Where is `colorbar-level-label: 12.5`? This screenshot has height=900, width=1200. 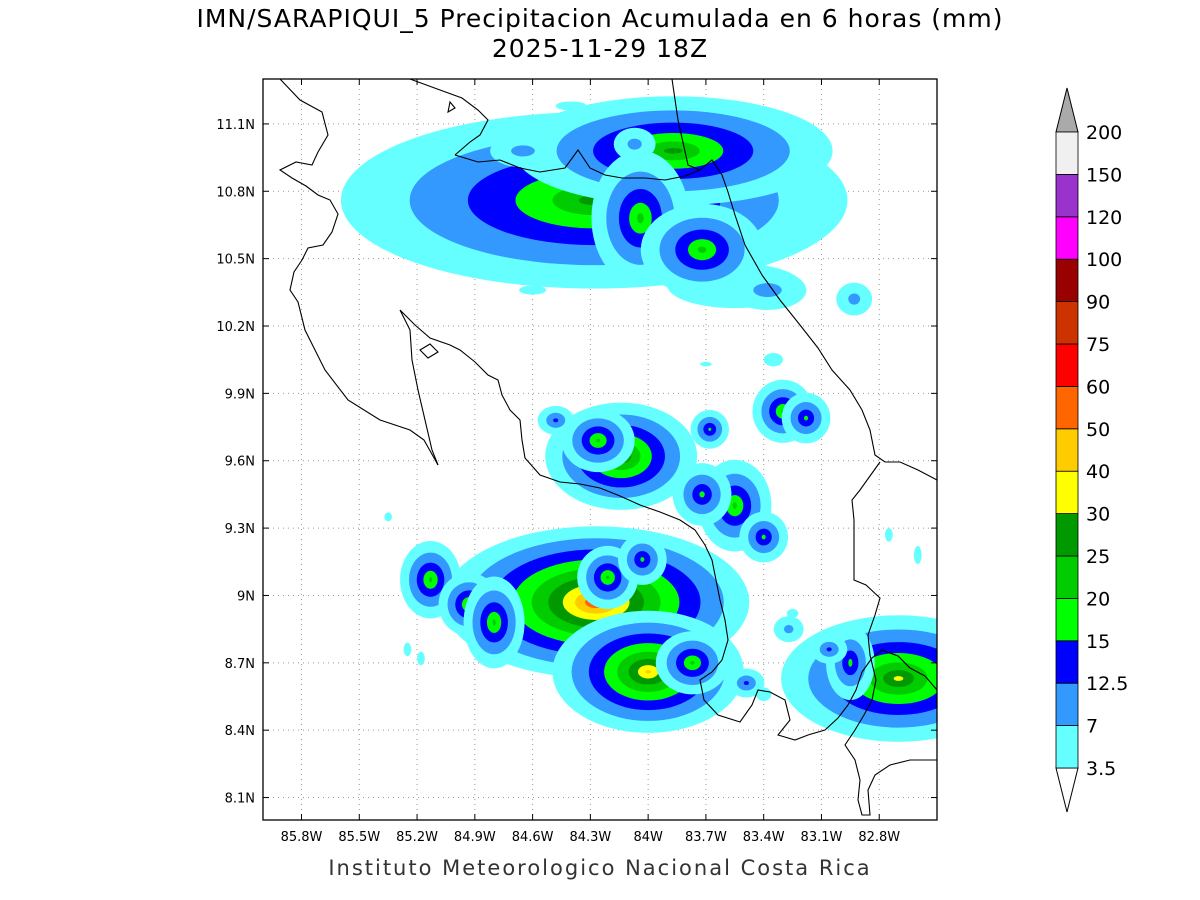
colorbar-level-label: 12.5 is located at coordinates (1107, 684).